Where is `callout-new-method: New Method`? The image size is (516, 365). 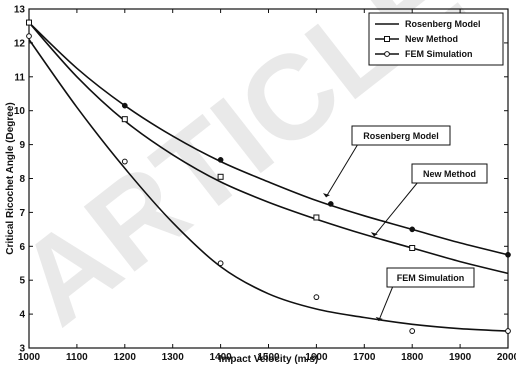
callout-new-method: New Method is located at coordinates (429, 200).